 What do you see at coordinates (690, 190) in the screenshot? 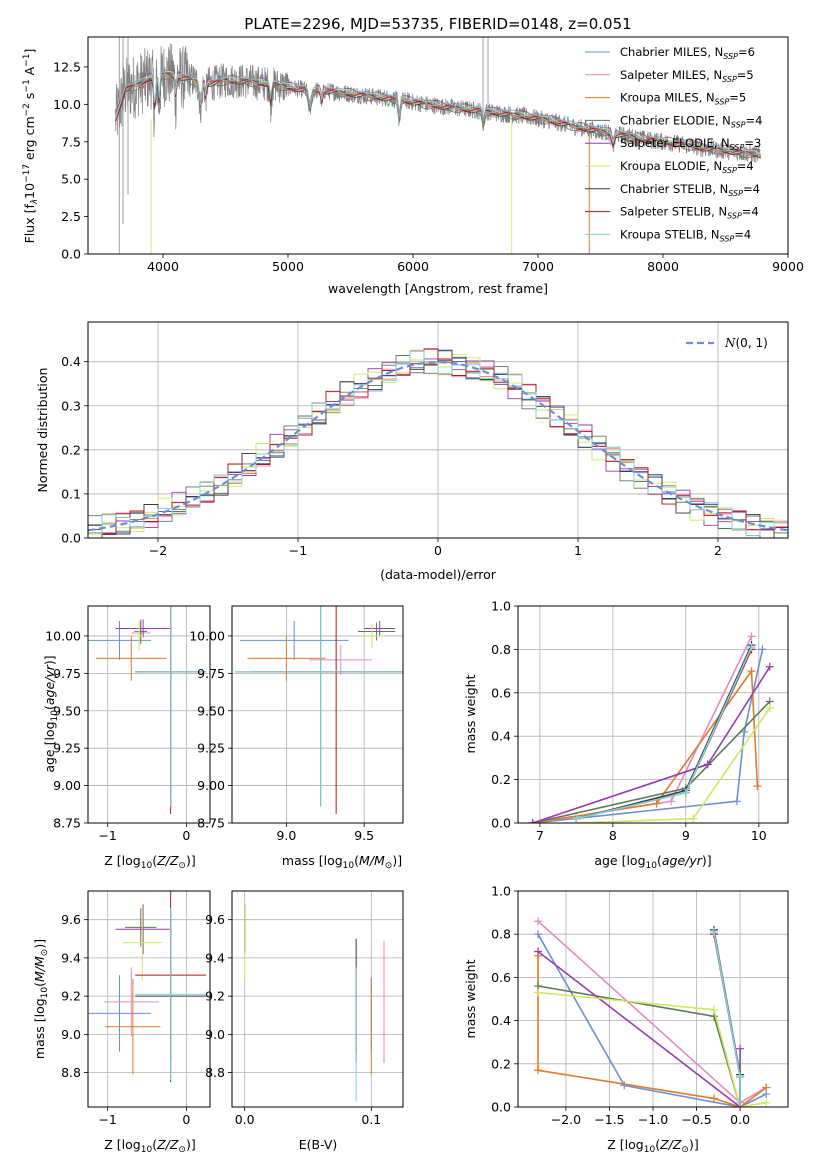
I see `legend-entry: Chabrier STELIB, NSSP=4` at bounding box center [690, 190].